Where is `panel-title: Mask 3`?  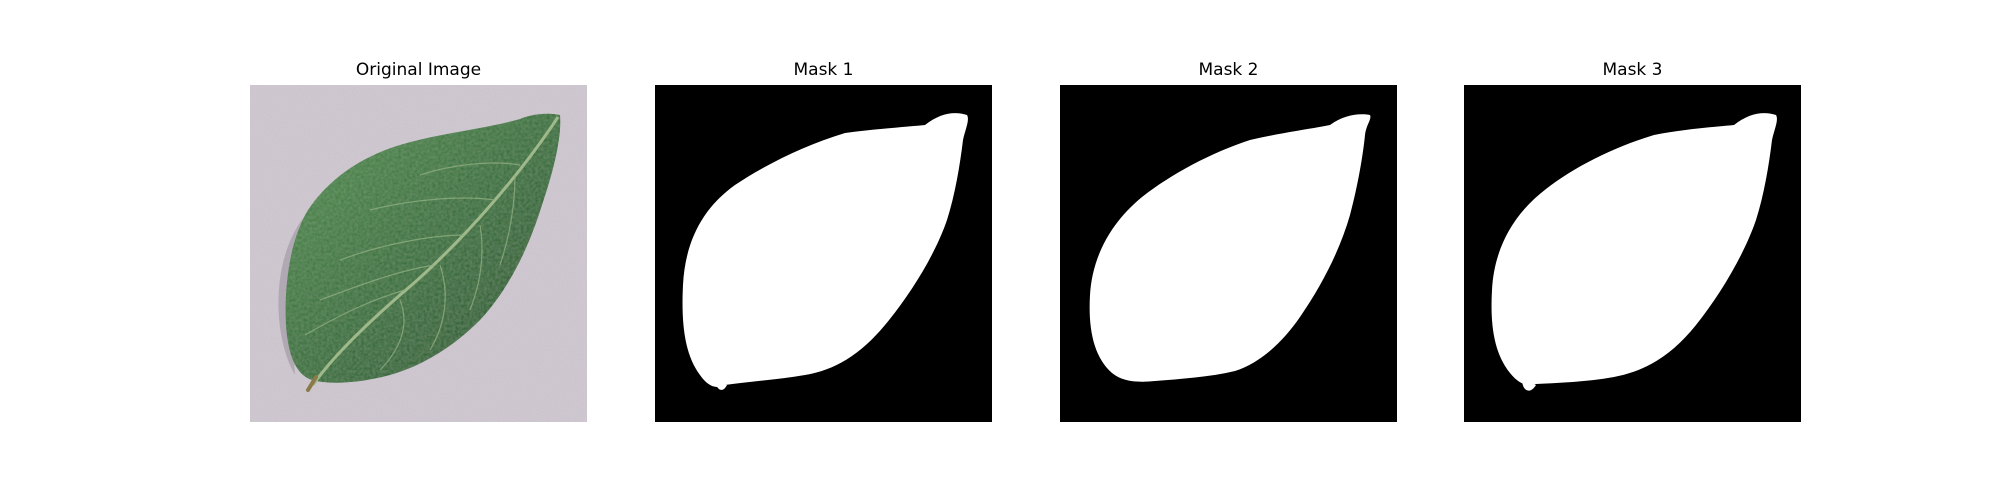 panel-title: Mask 3 is located at coordinates (1632, 70).